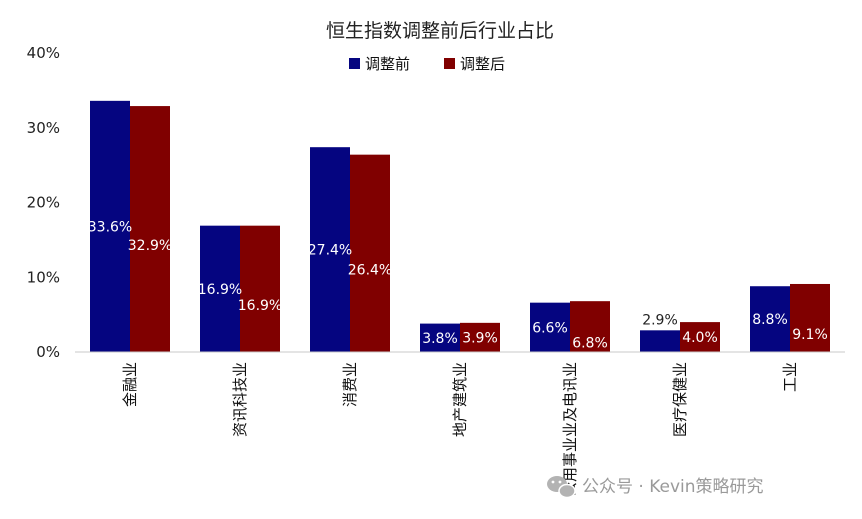 This screenshot has height=519, width=862. What do you see at coordinates (48, 352) in the screenshot?
I see `y-tick-label: 0%` at bounding box center [48, 352].